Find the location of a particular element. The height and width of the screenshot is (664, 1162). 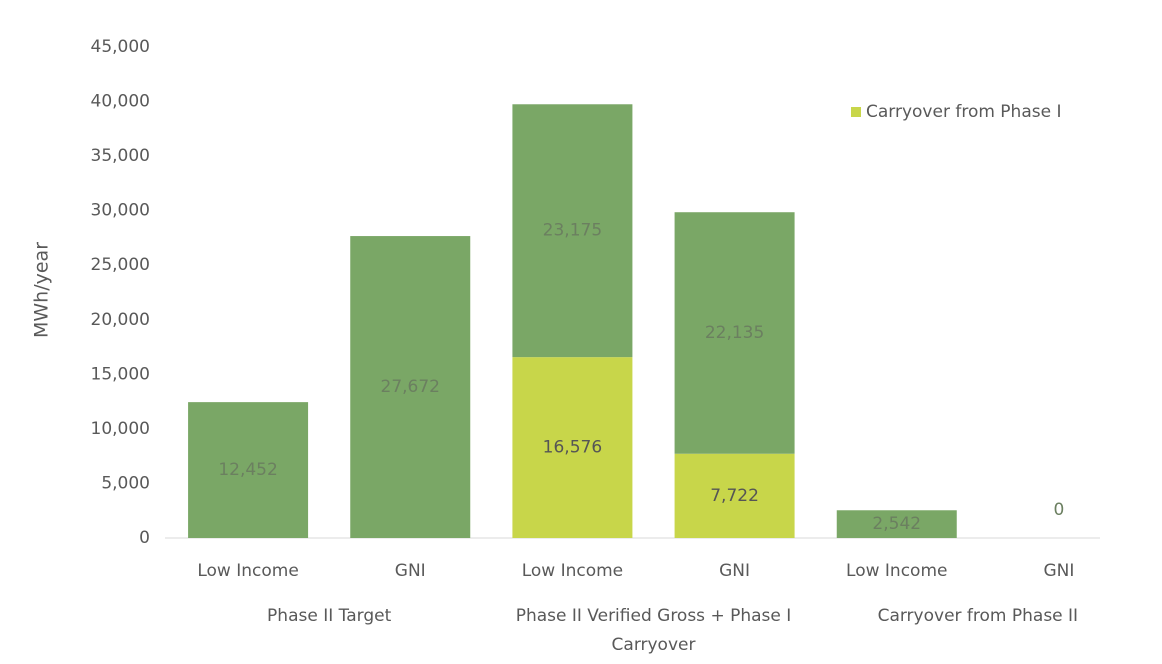

y-tick-label: 25,000 is located at coordinates (120, 265).